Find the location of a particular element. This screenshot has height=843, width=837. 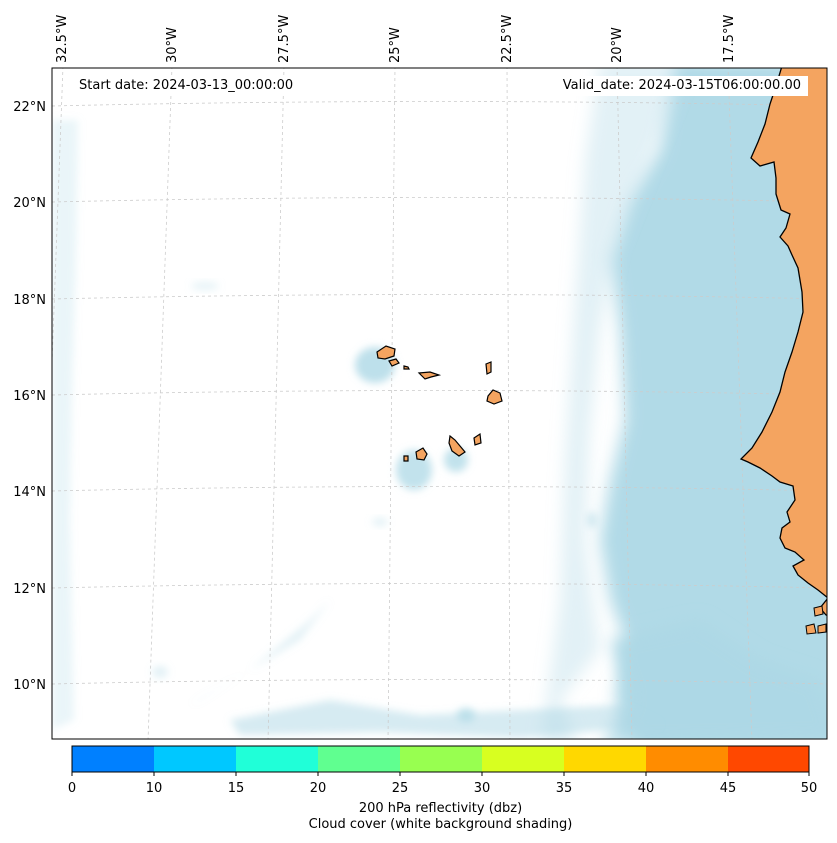

africa-coast-islands is located at coordinates (816, 620).